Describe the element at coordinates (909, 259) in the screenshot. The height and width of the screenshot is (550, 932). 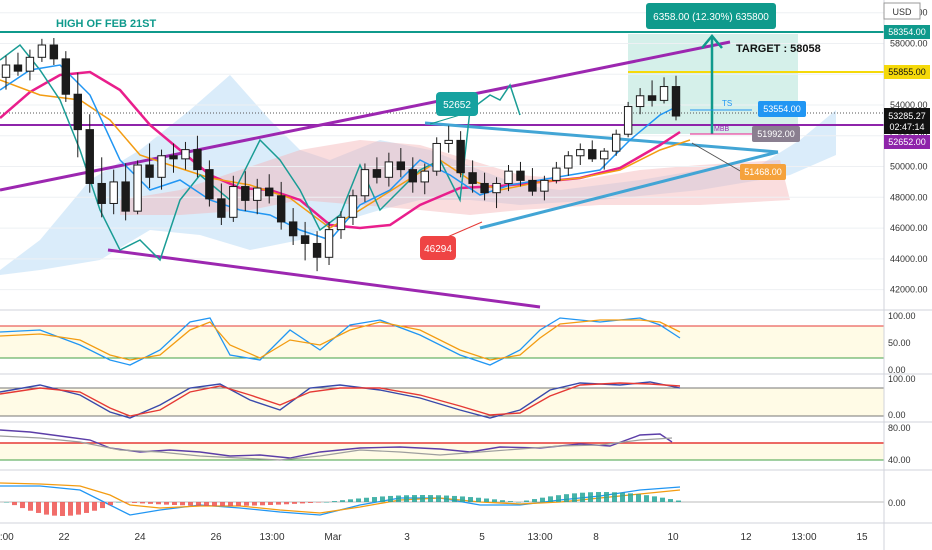
I see `price-tick-label: 44000.00` at that location.